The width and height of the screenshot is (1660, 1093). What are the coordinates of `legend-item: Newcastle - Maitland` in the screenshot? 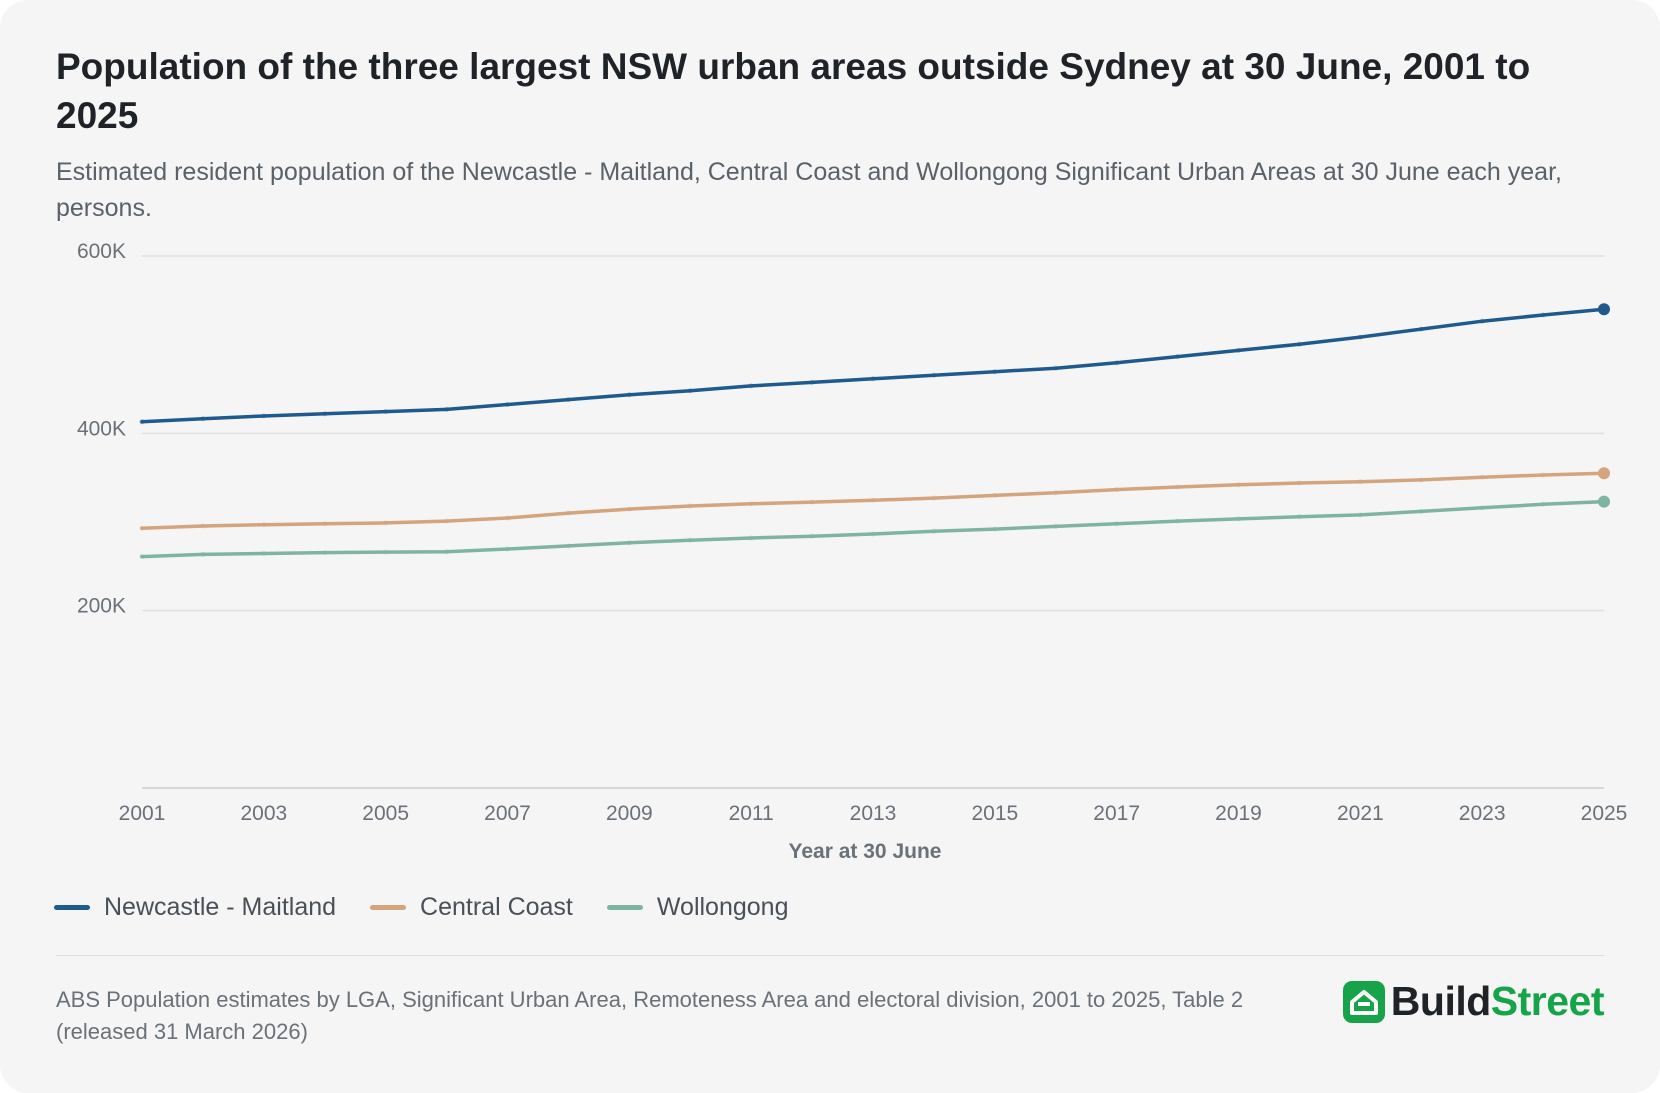 It's located at (195, 907).